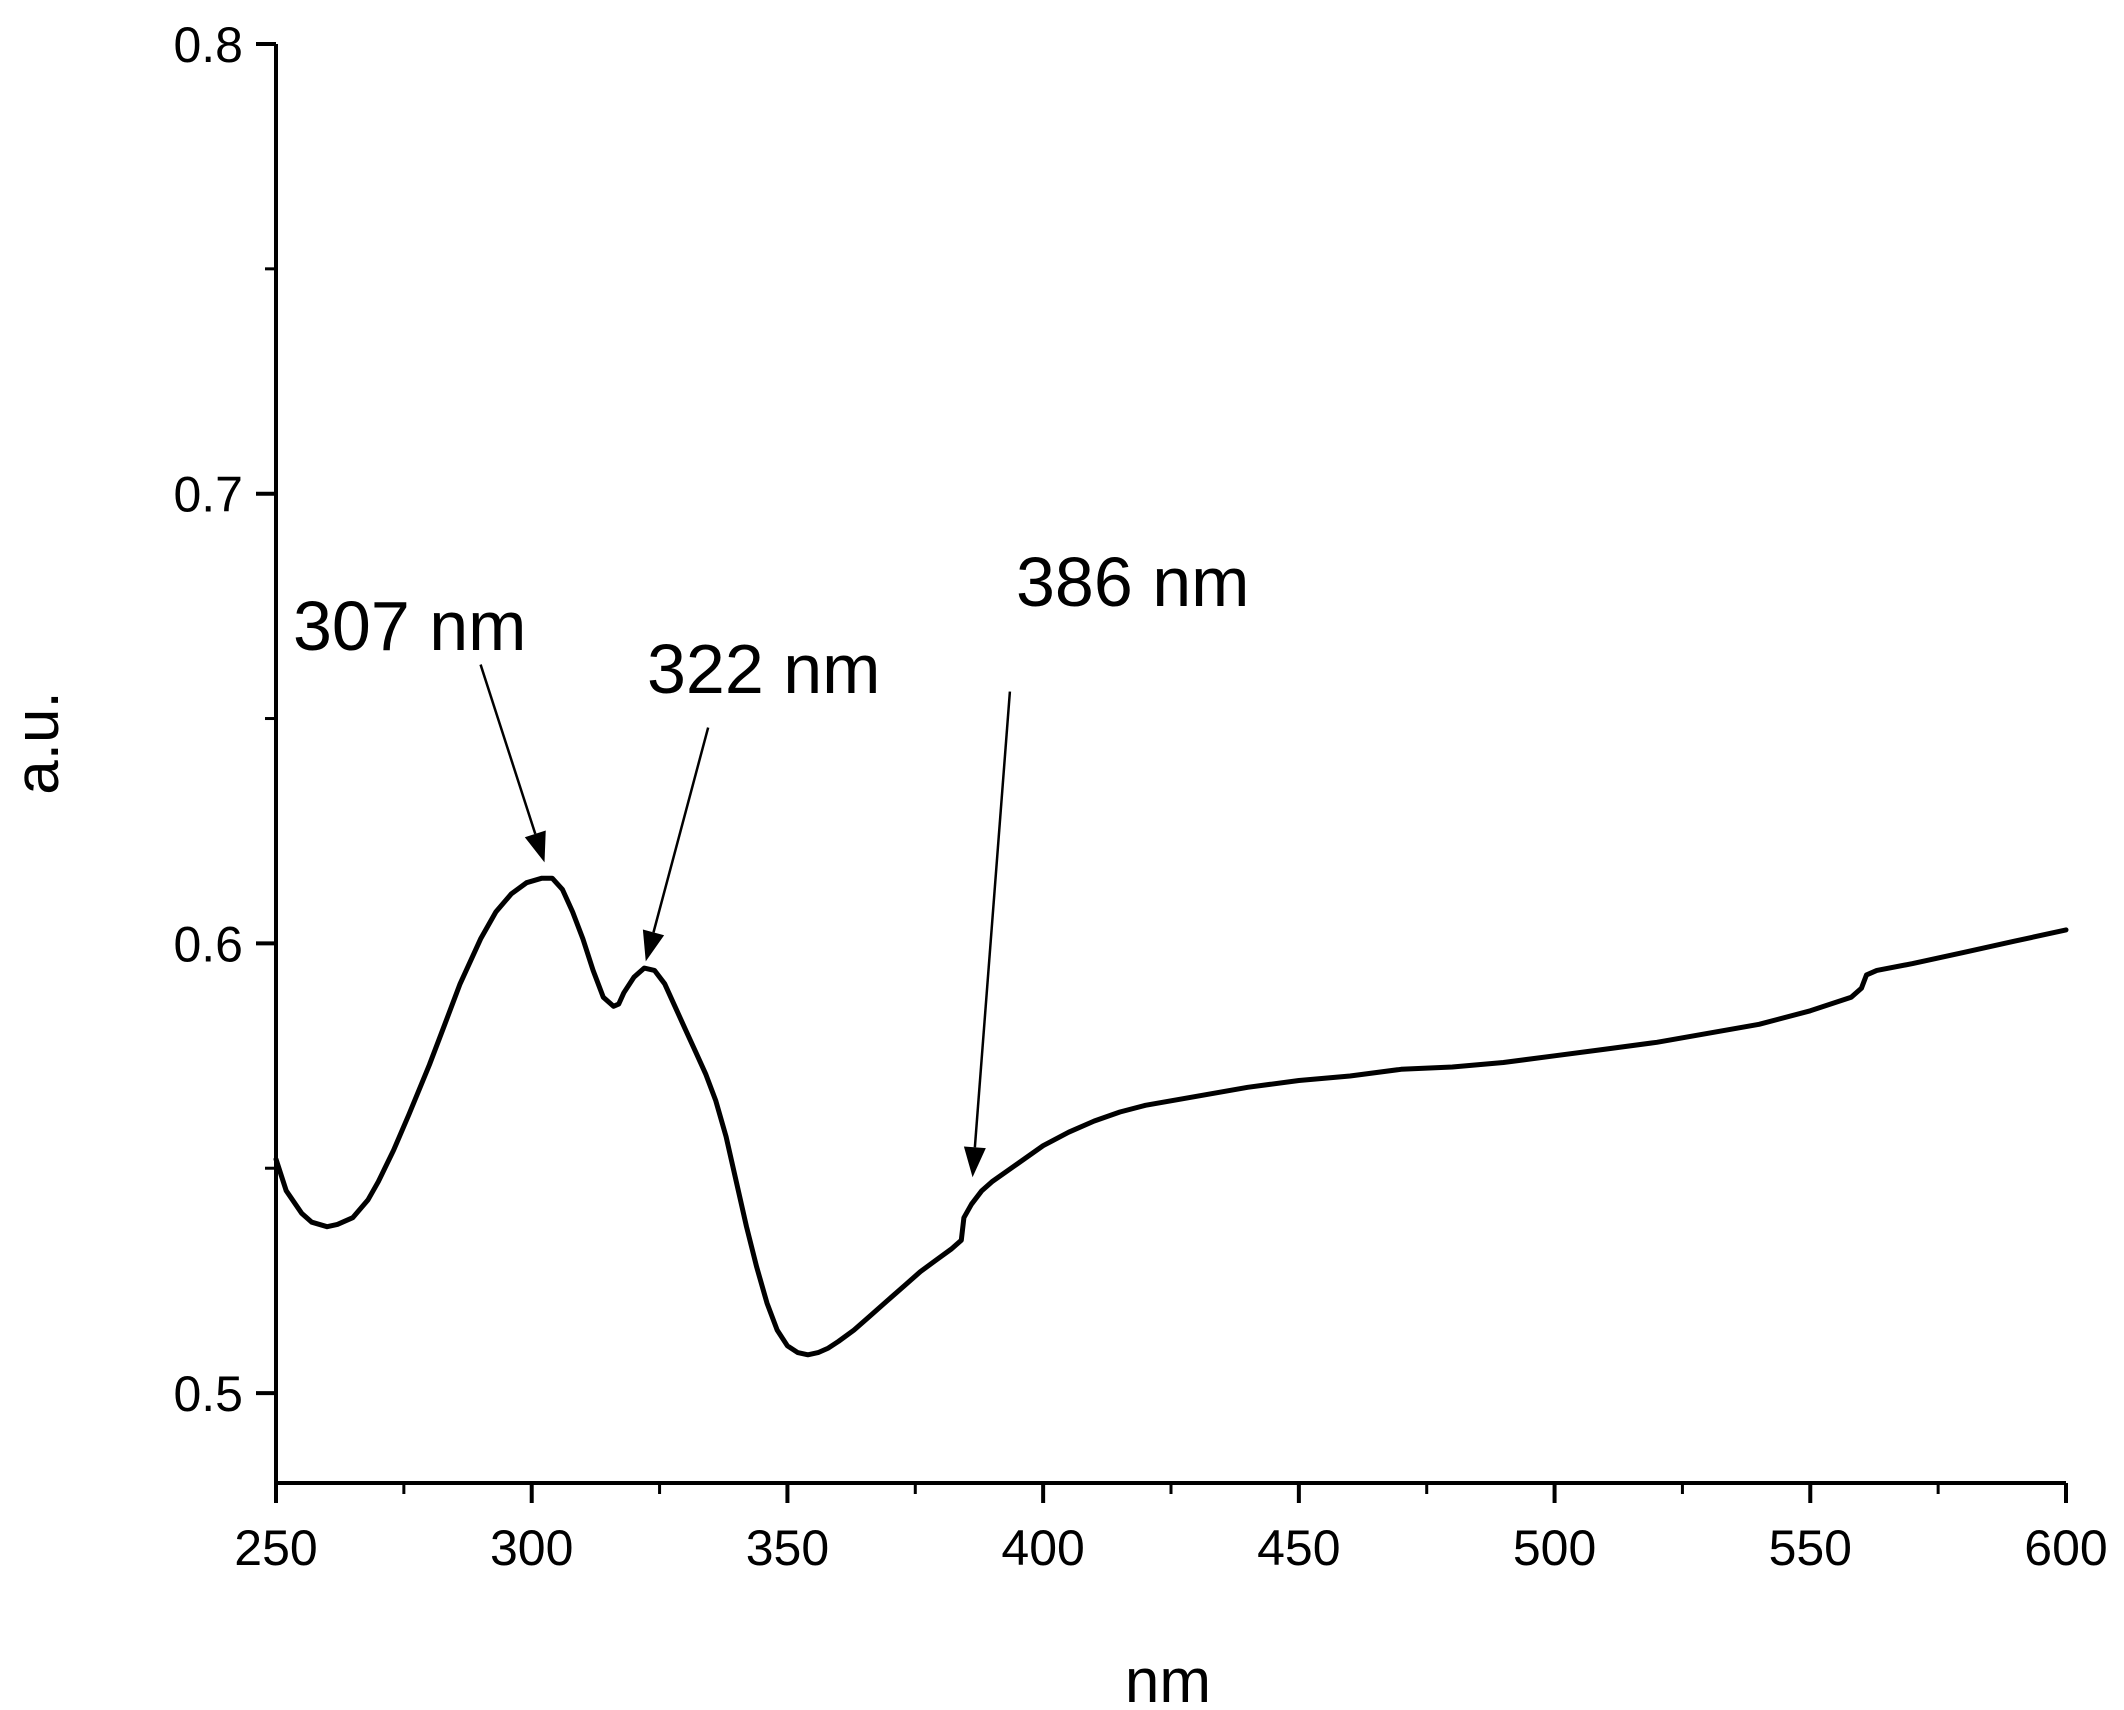 This screenshot has width=2124, height=1710. What do you see at coordinates (1168, 1678) in the screenshot?
I see `x-axis-title: nm` at bounding box center [1168, 1678].